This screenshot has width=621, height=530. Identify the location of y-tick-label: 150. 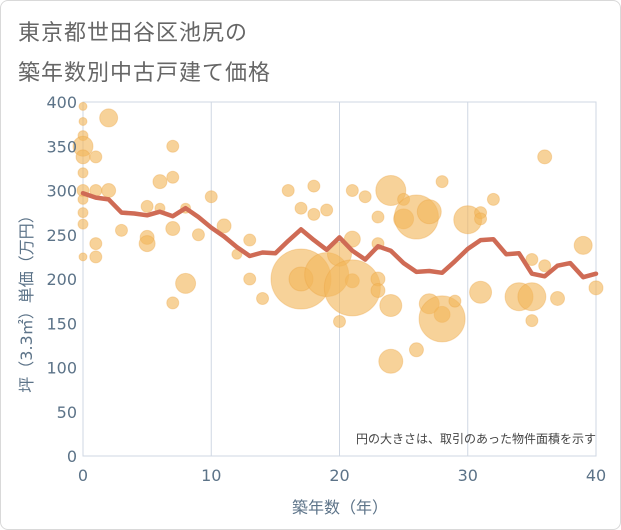
(61, 323).